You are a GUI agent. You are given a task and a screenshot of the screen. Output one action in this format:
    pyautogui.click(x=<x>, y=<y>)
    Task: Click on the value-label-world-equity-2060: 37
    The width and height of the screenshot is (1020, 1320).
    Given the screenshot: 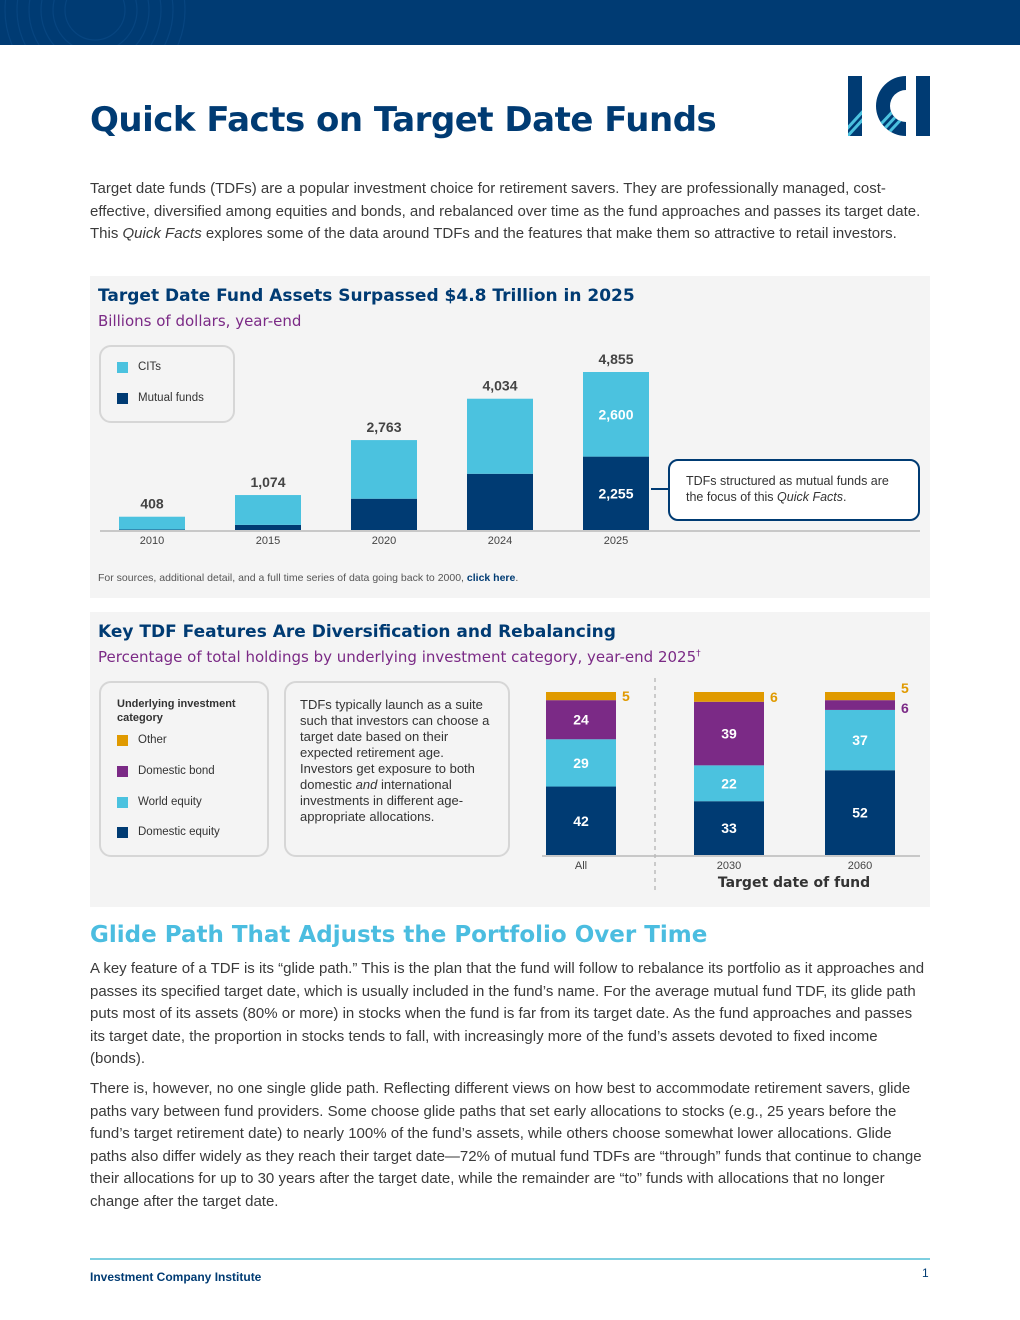 What is the action you would take?
    pyautogui.click(x=860, y=740)
    